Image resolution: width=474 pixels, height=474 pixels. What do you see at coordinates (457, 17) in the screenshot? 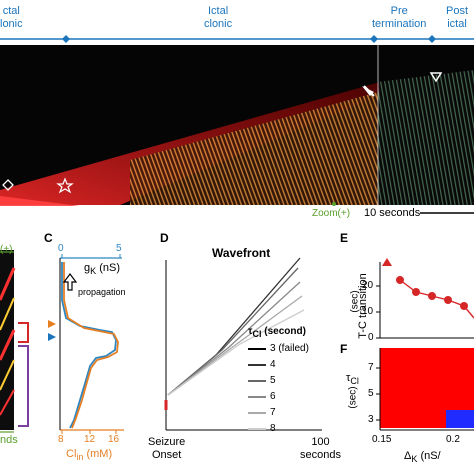
I see `phase-label-postictal: Post ictal` at bounding box center [457, 17].